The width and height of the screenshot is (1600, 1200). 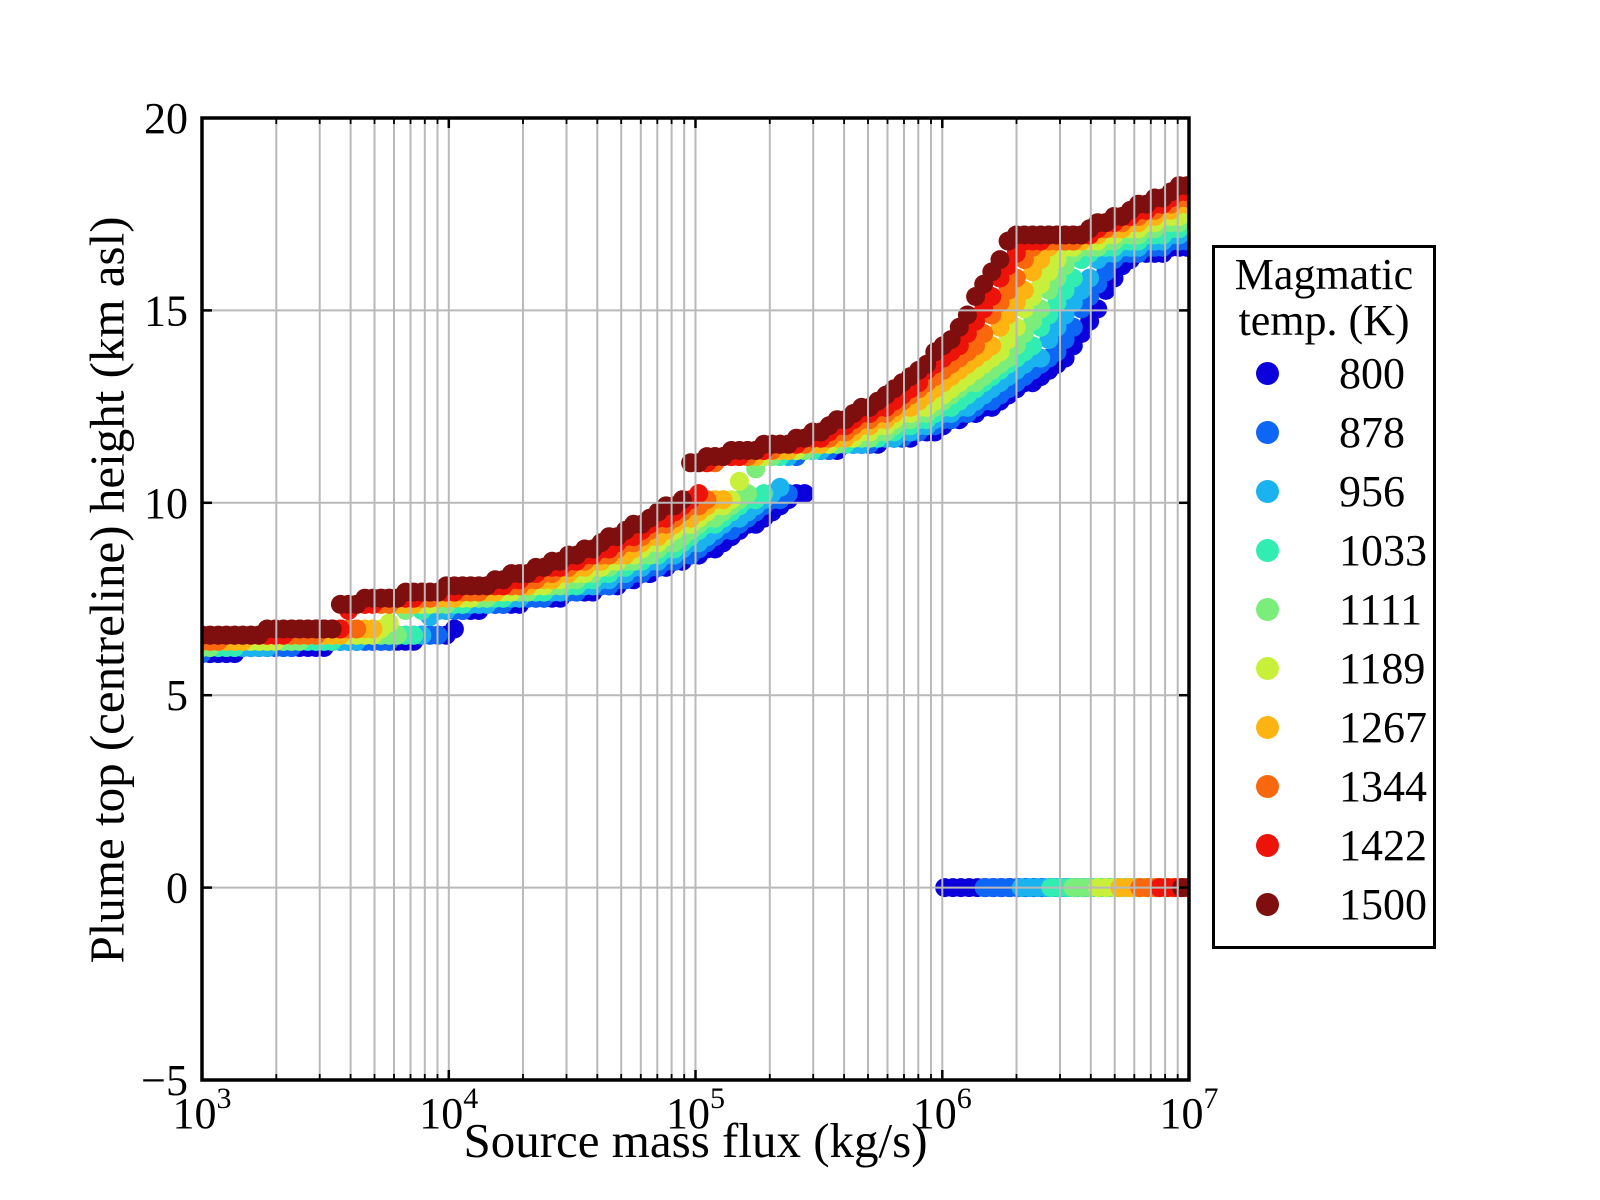 What do you see at coordinates (1383, 905) in the screenshot?
I see `legend-item-label: 1500` at bounding box center [1383, 905].